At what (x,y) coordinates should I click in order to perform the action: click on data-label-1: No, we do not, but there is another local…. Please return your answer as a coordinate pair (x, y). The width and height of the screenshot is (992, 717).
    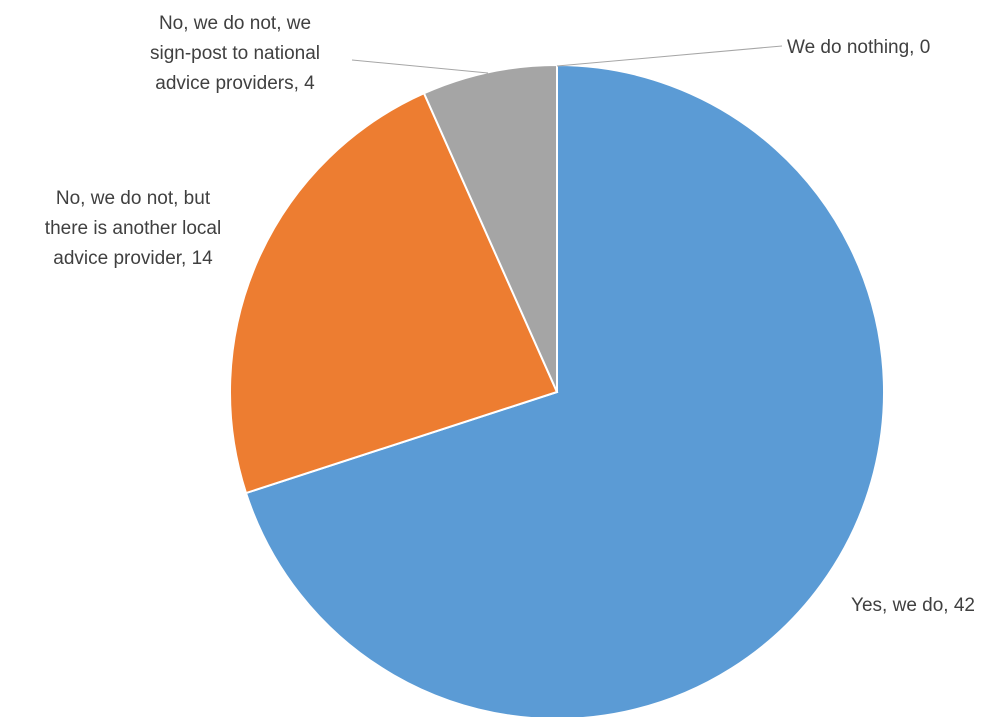
    Looking at the image, I should click on (133, 228).